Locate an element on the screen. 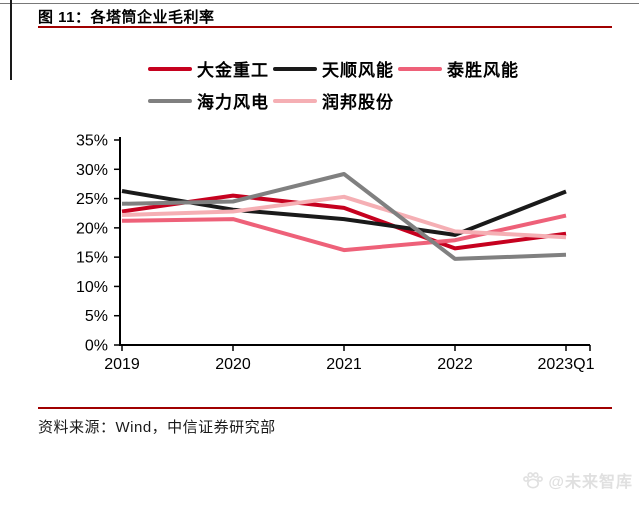 Image resolution: width=639 pixels, height=507 pixels. legend-label: 泰胜风能 is located at coordinates (483, 70).